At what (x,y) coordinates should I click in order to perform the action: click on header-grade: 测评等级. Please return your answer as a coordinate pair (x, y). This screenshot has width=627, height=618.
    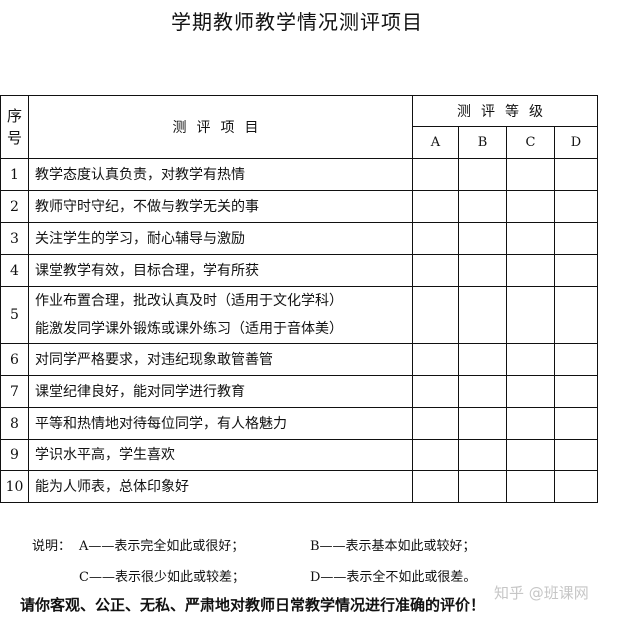
    Looking at the image, I should click on (505, 111).